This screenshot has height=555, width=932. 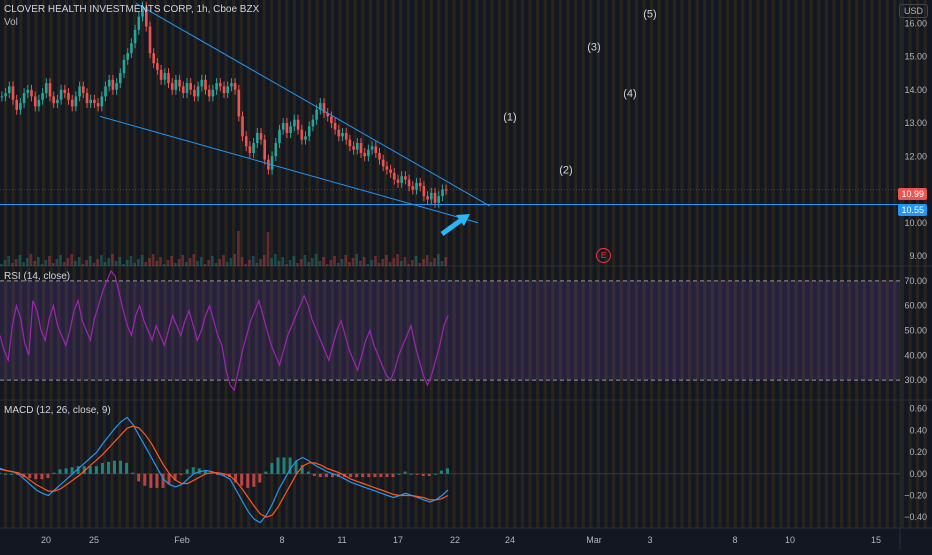 What do you see at coordinates (912, 210) in the screenshot?
I see `hline-price-badge: 10.55` at bounding box center [912, 210].